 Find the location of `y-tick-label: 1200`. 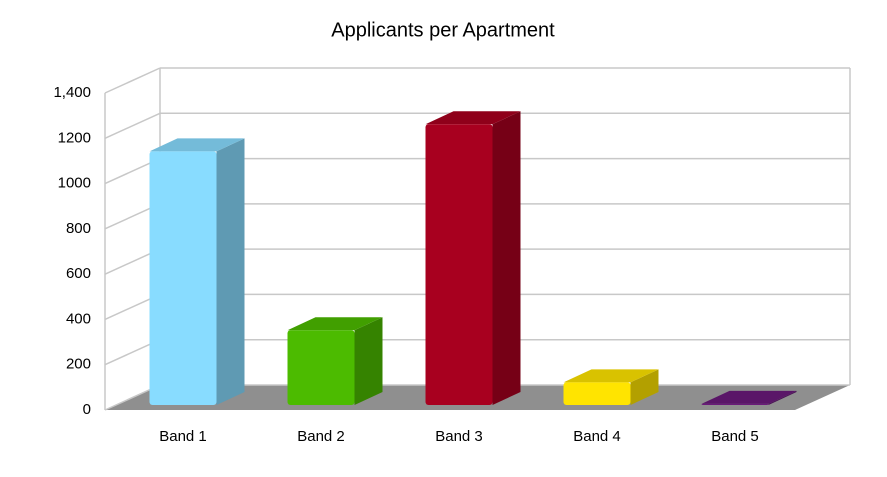

y-tick-label: 1200 is located at coordinates (74, 137).